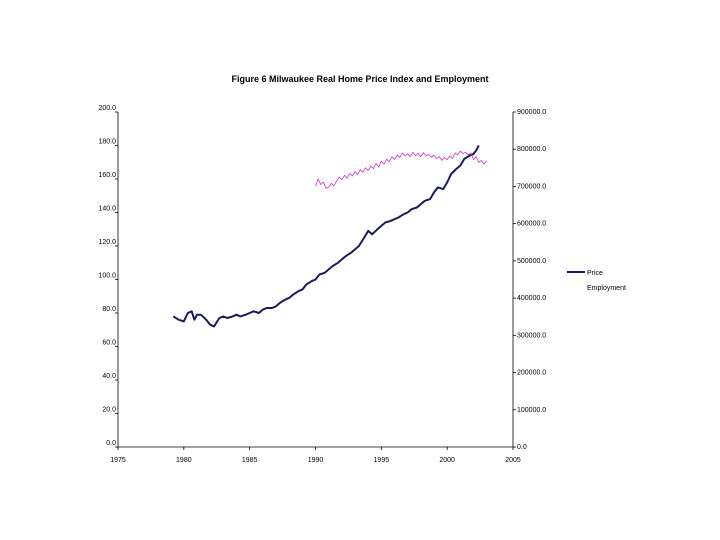 This screenshot has width=720, height=540. Describe the element at coordinates (111, 443) in the screenshot. I see `y-tick-label-left: 0.0` at that location.